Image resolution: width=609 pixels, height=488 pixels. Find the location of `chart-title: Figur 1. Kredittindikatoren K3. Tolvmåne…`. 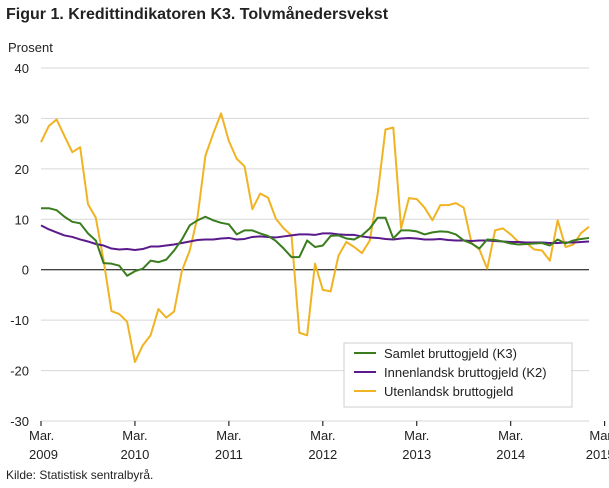

chart-title: Figur 1. Kredittindikatoren K3. Tolvmåne… is located at coordinates (197, 14).